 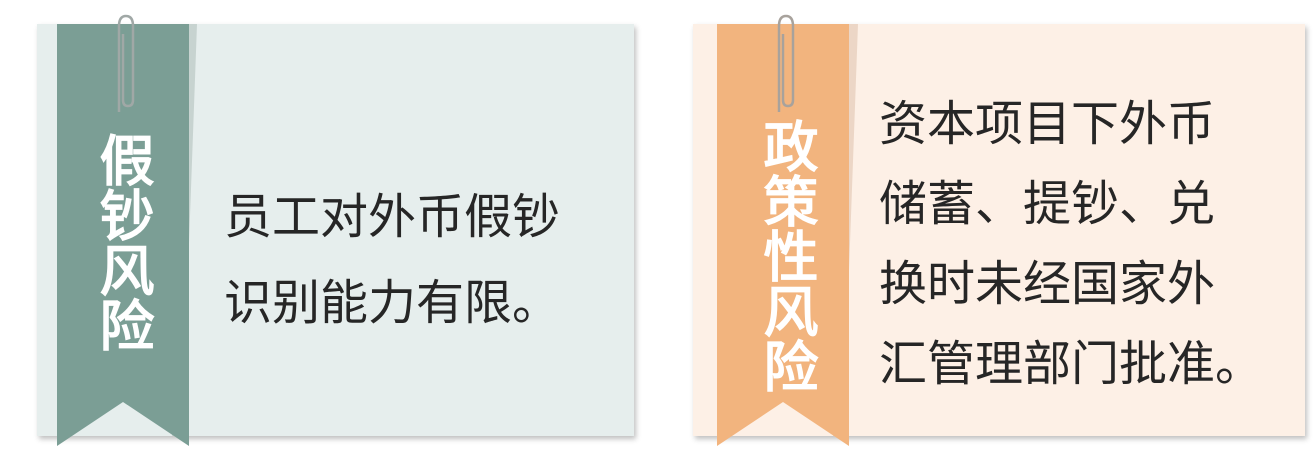 I want to click on card-title: 政策性风险, so click(x=786, y=255).